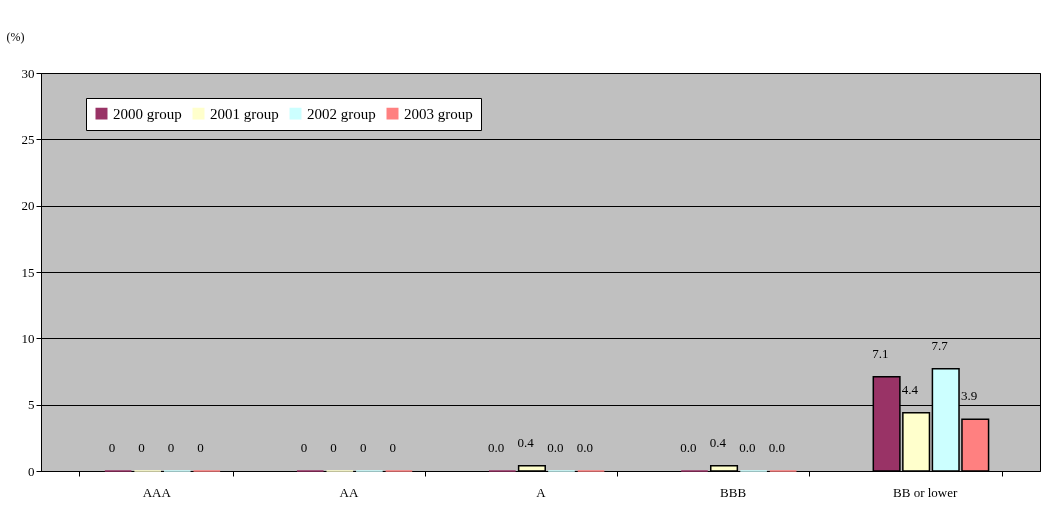 This screenshot has height=505, width=1047. What do you see at coordinates (28, 139) in the screenshot?
I see `y-tick-label: 25` at bounding box center [28, 139].